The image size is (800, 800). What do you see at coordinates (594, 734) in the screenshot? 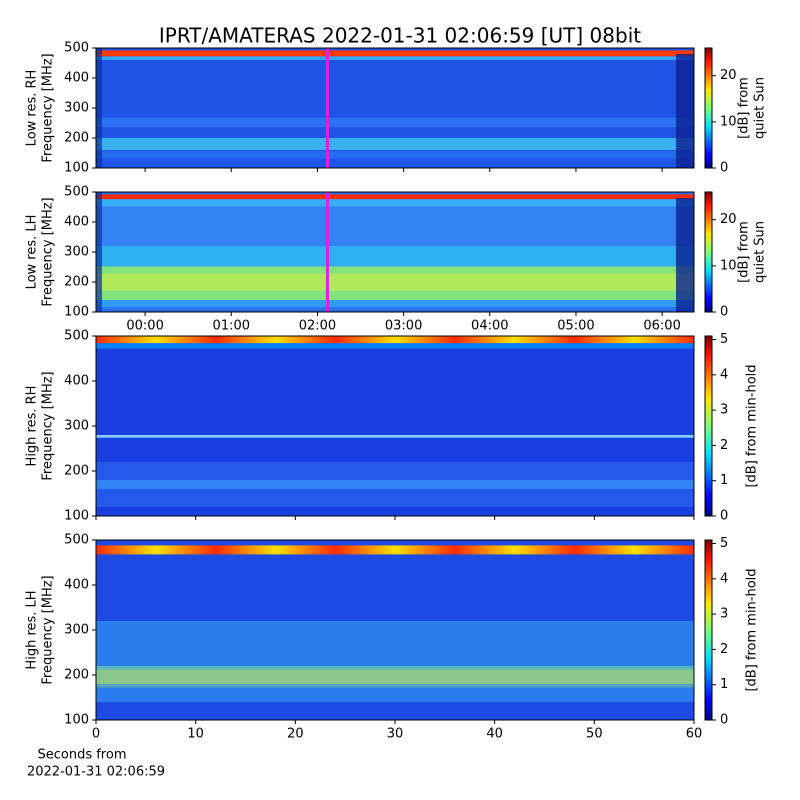
I see `x-tick-label: 50` at bounding box center [594, 734].